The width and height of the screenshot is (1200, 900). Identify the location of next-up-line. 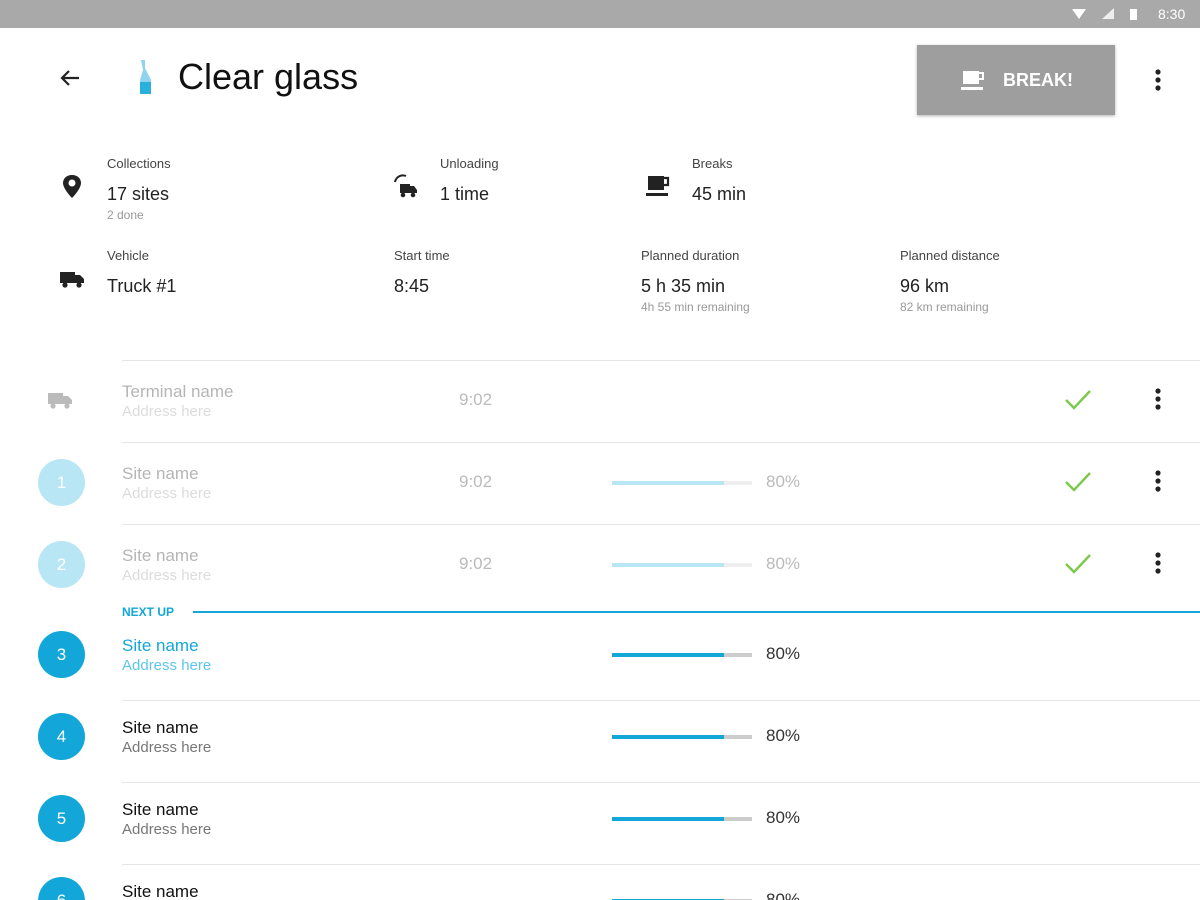
(696, 612).